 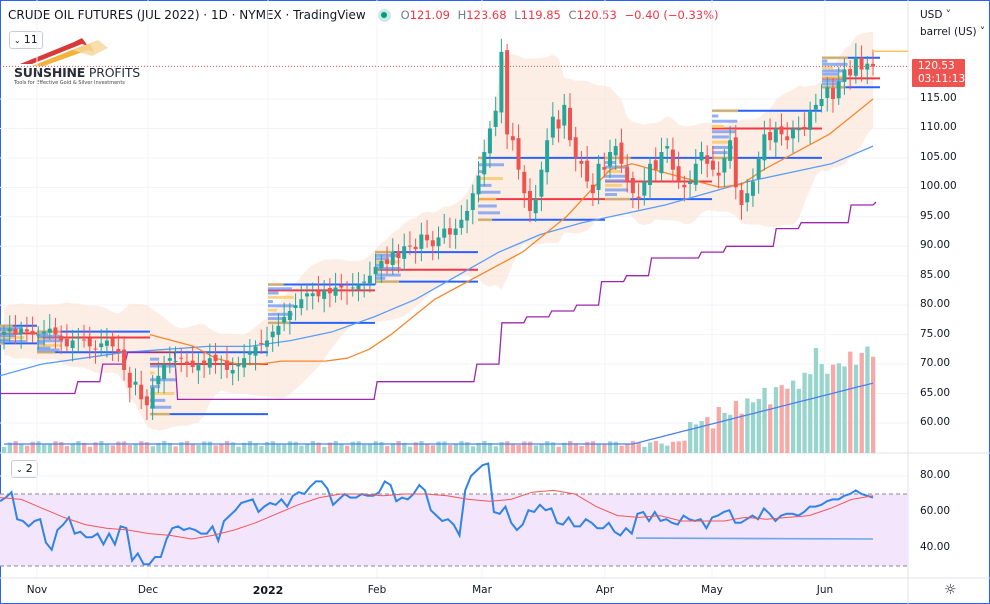 I want to click on rsi-tick-label: 60.00, so click(x=935, y=511).